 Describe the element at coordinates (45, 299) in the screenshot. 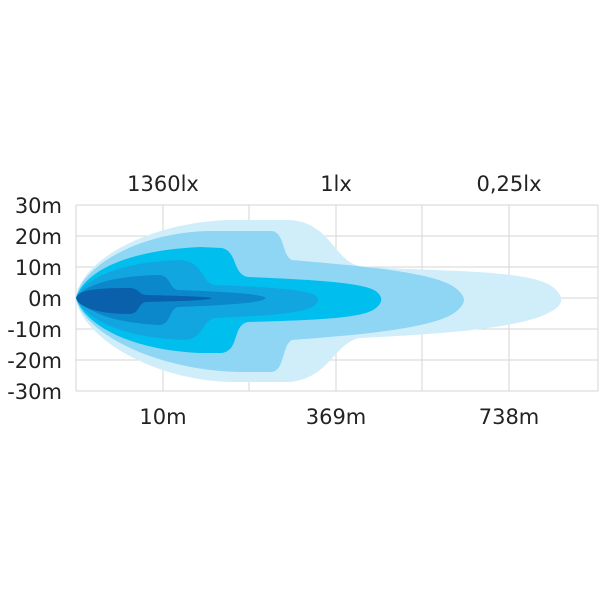

I see `y-tick-label: 0m` at that location.